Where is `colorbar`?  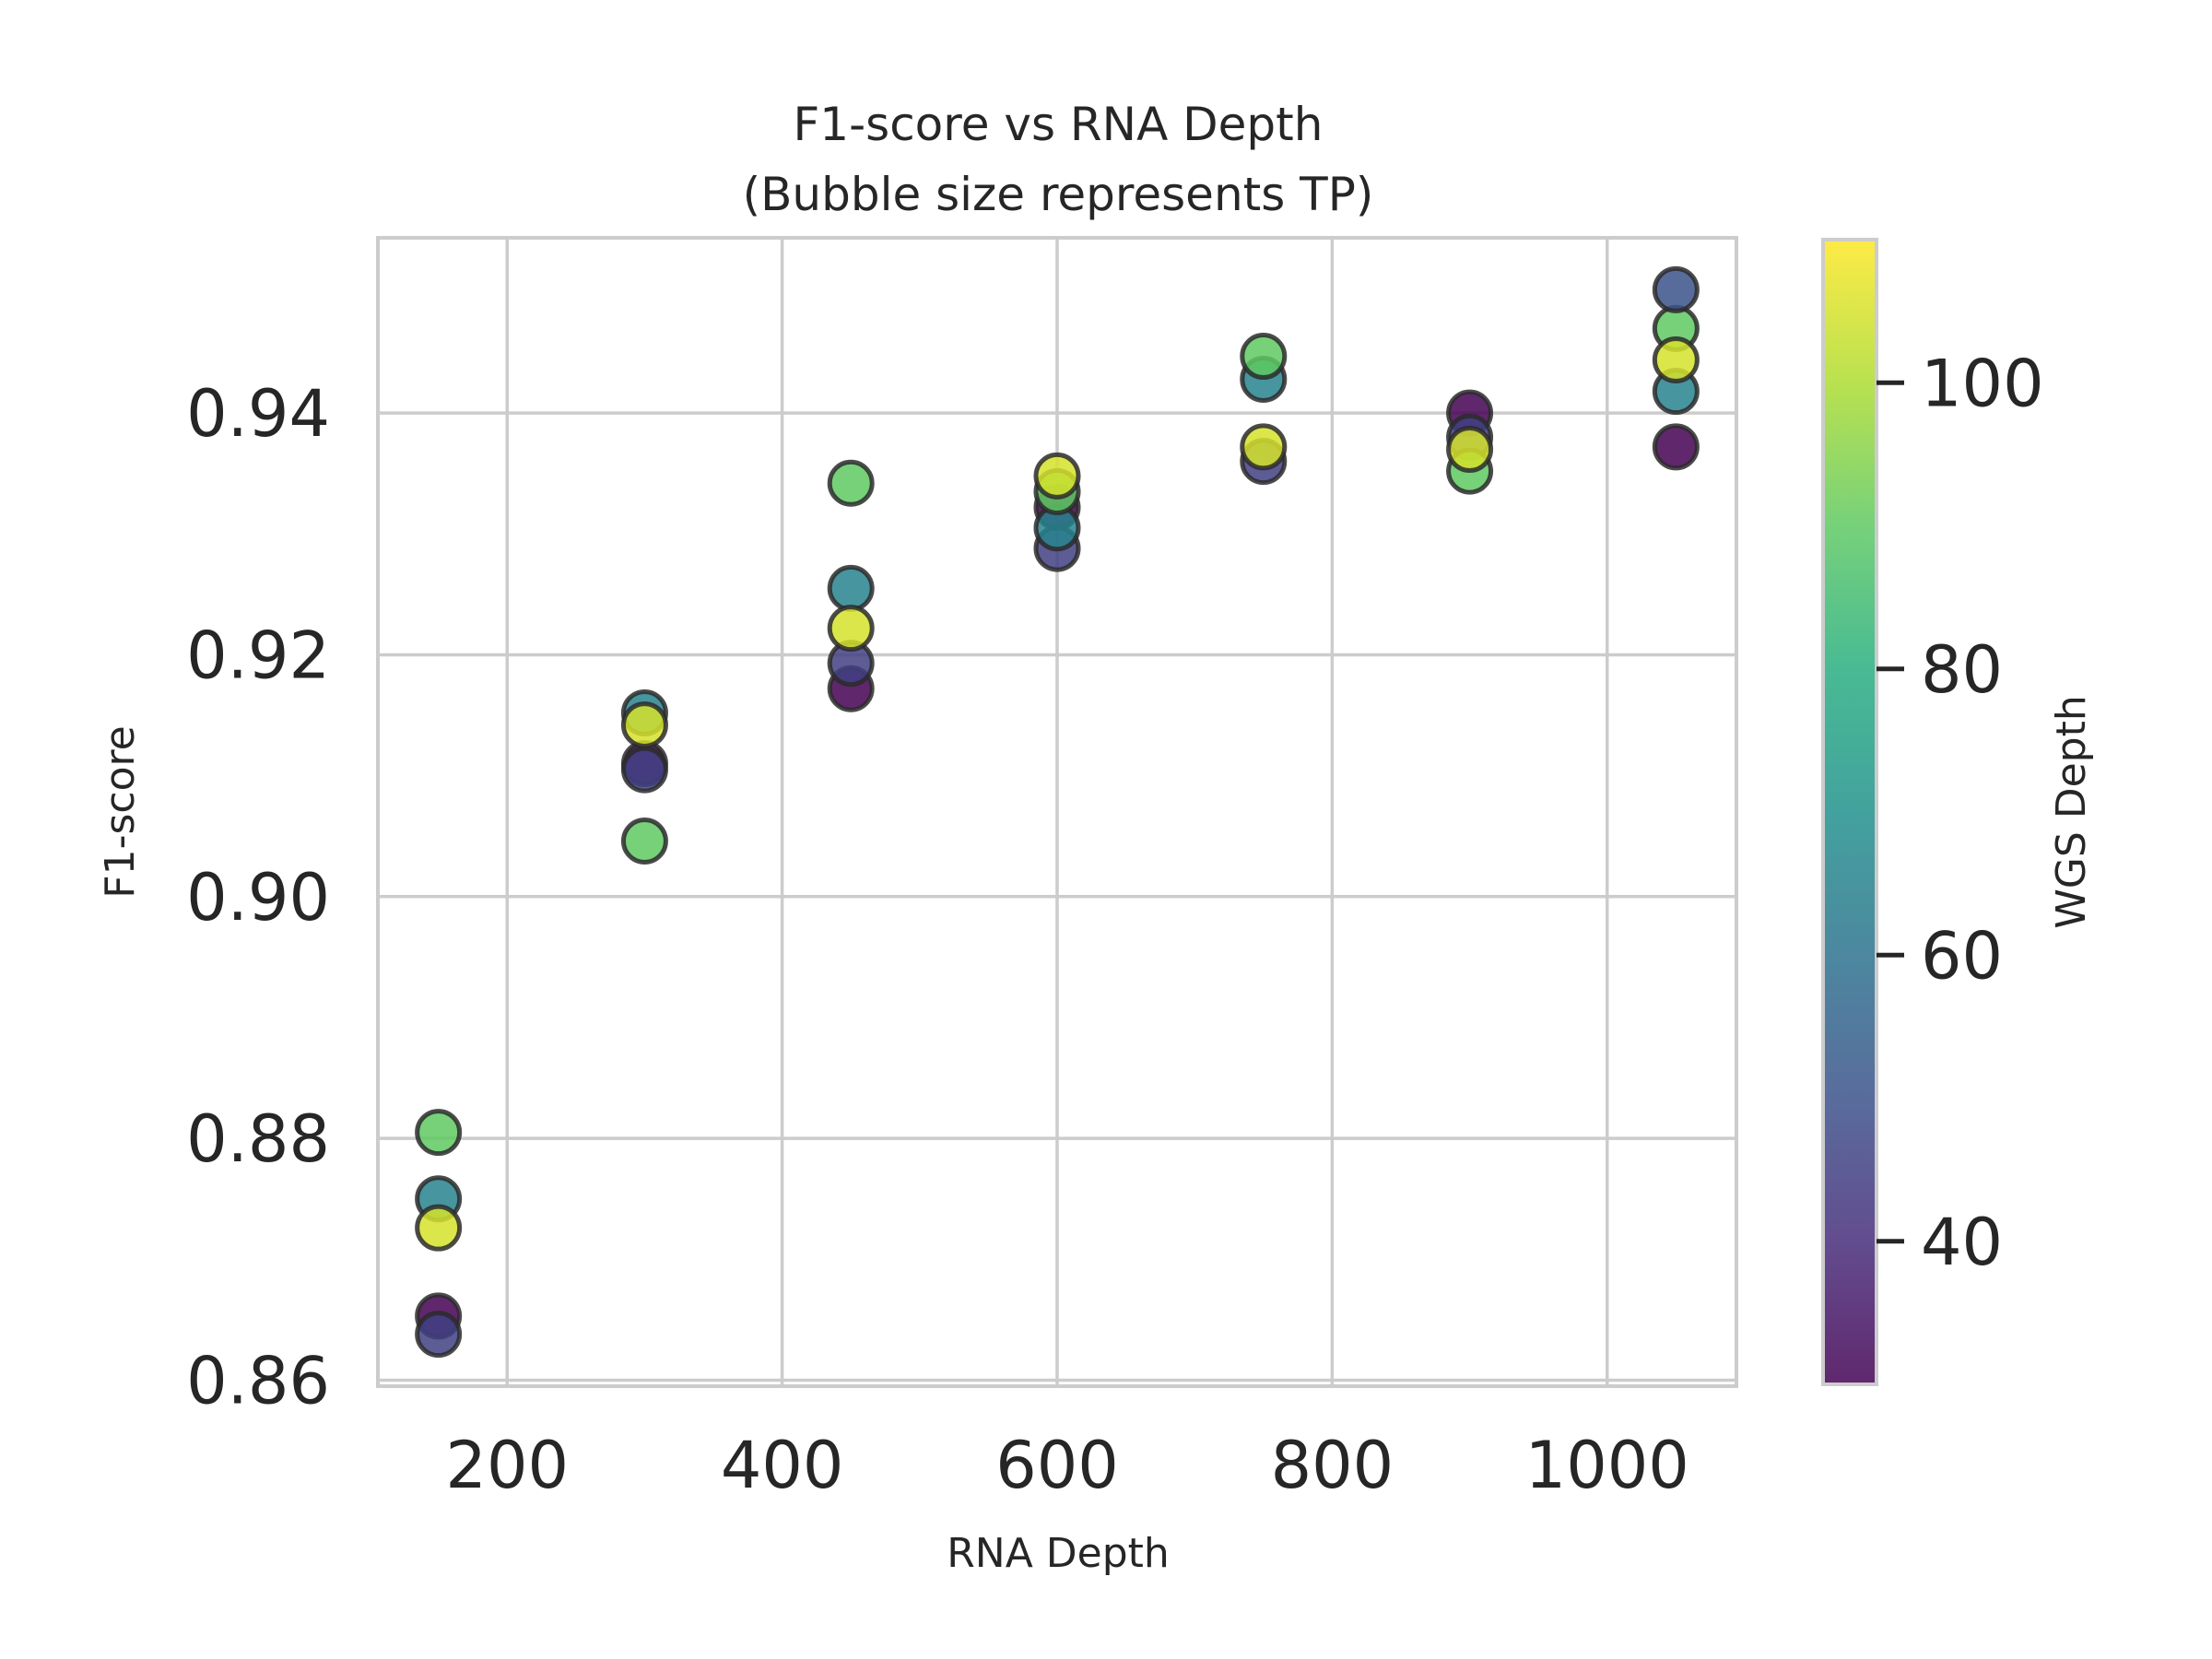 colorbar is located at coordinates (1850, 812).